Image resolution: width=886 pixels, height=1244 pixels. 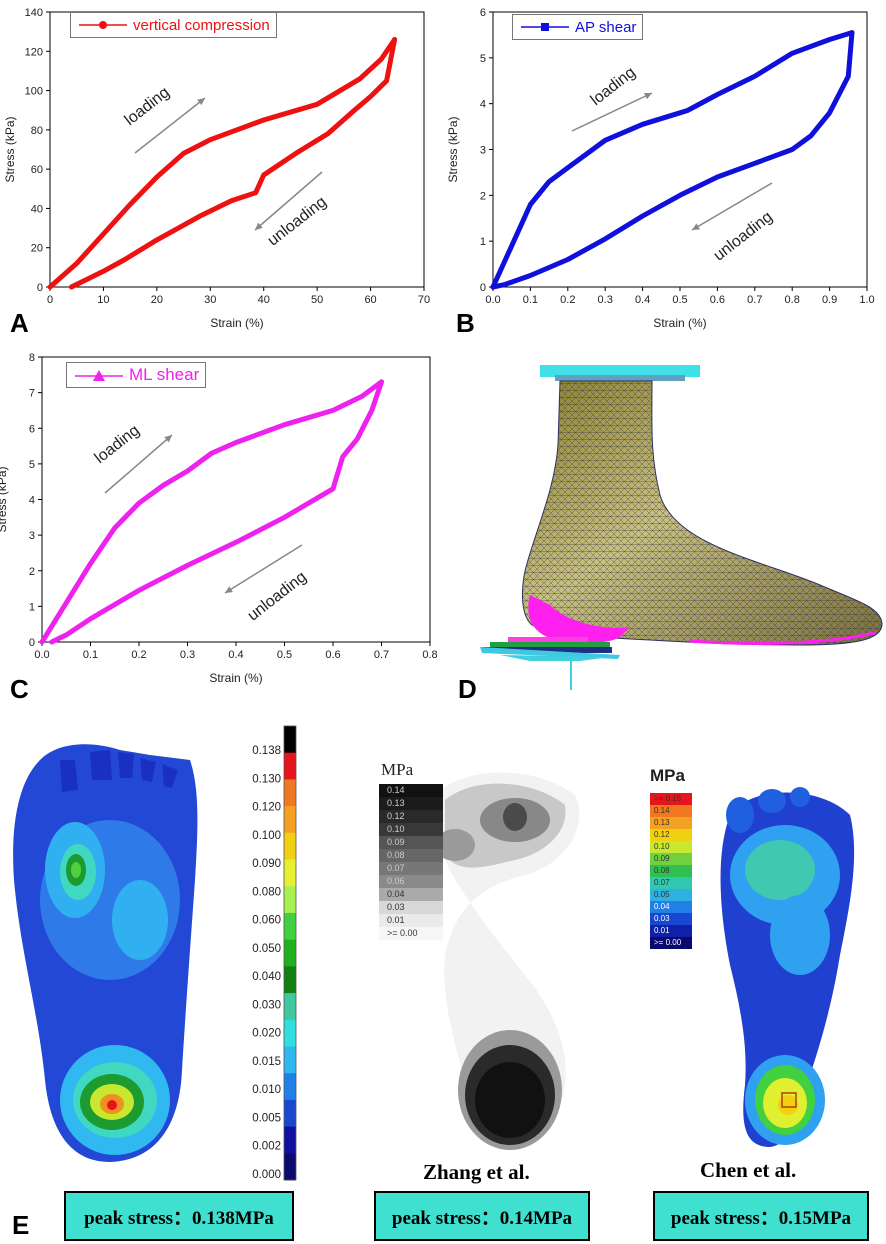 I want to click on chen-legend-row: 0.03, so click(x=671, y=919).